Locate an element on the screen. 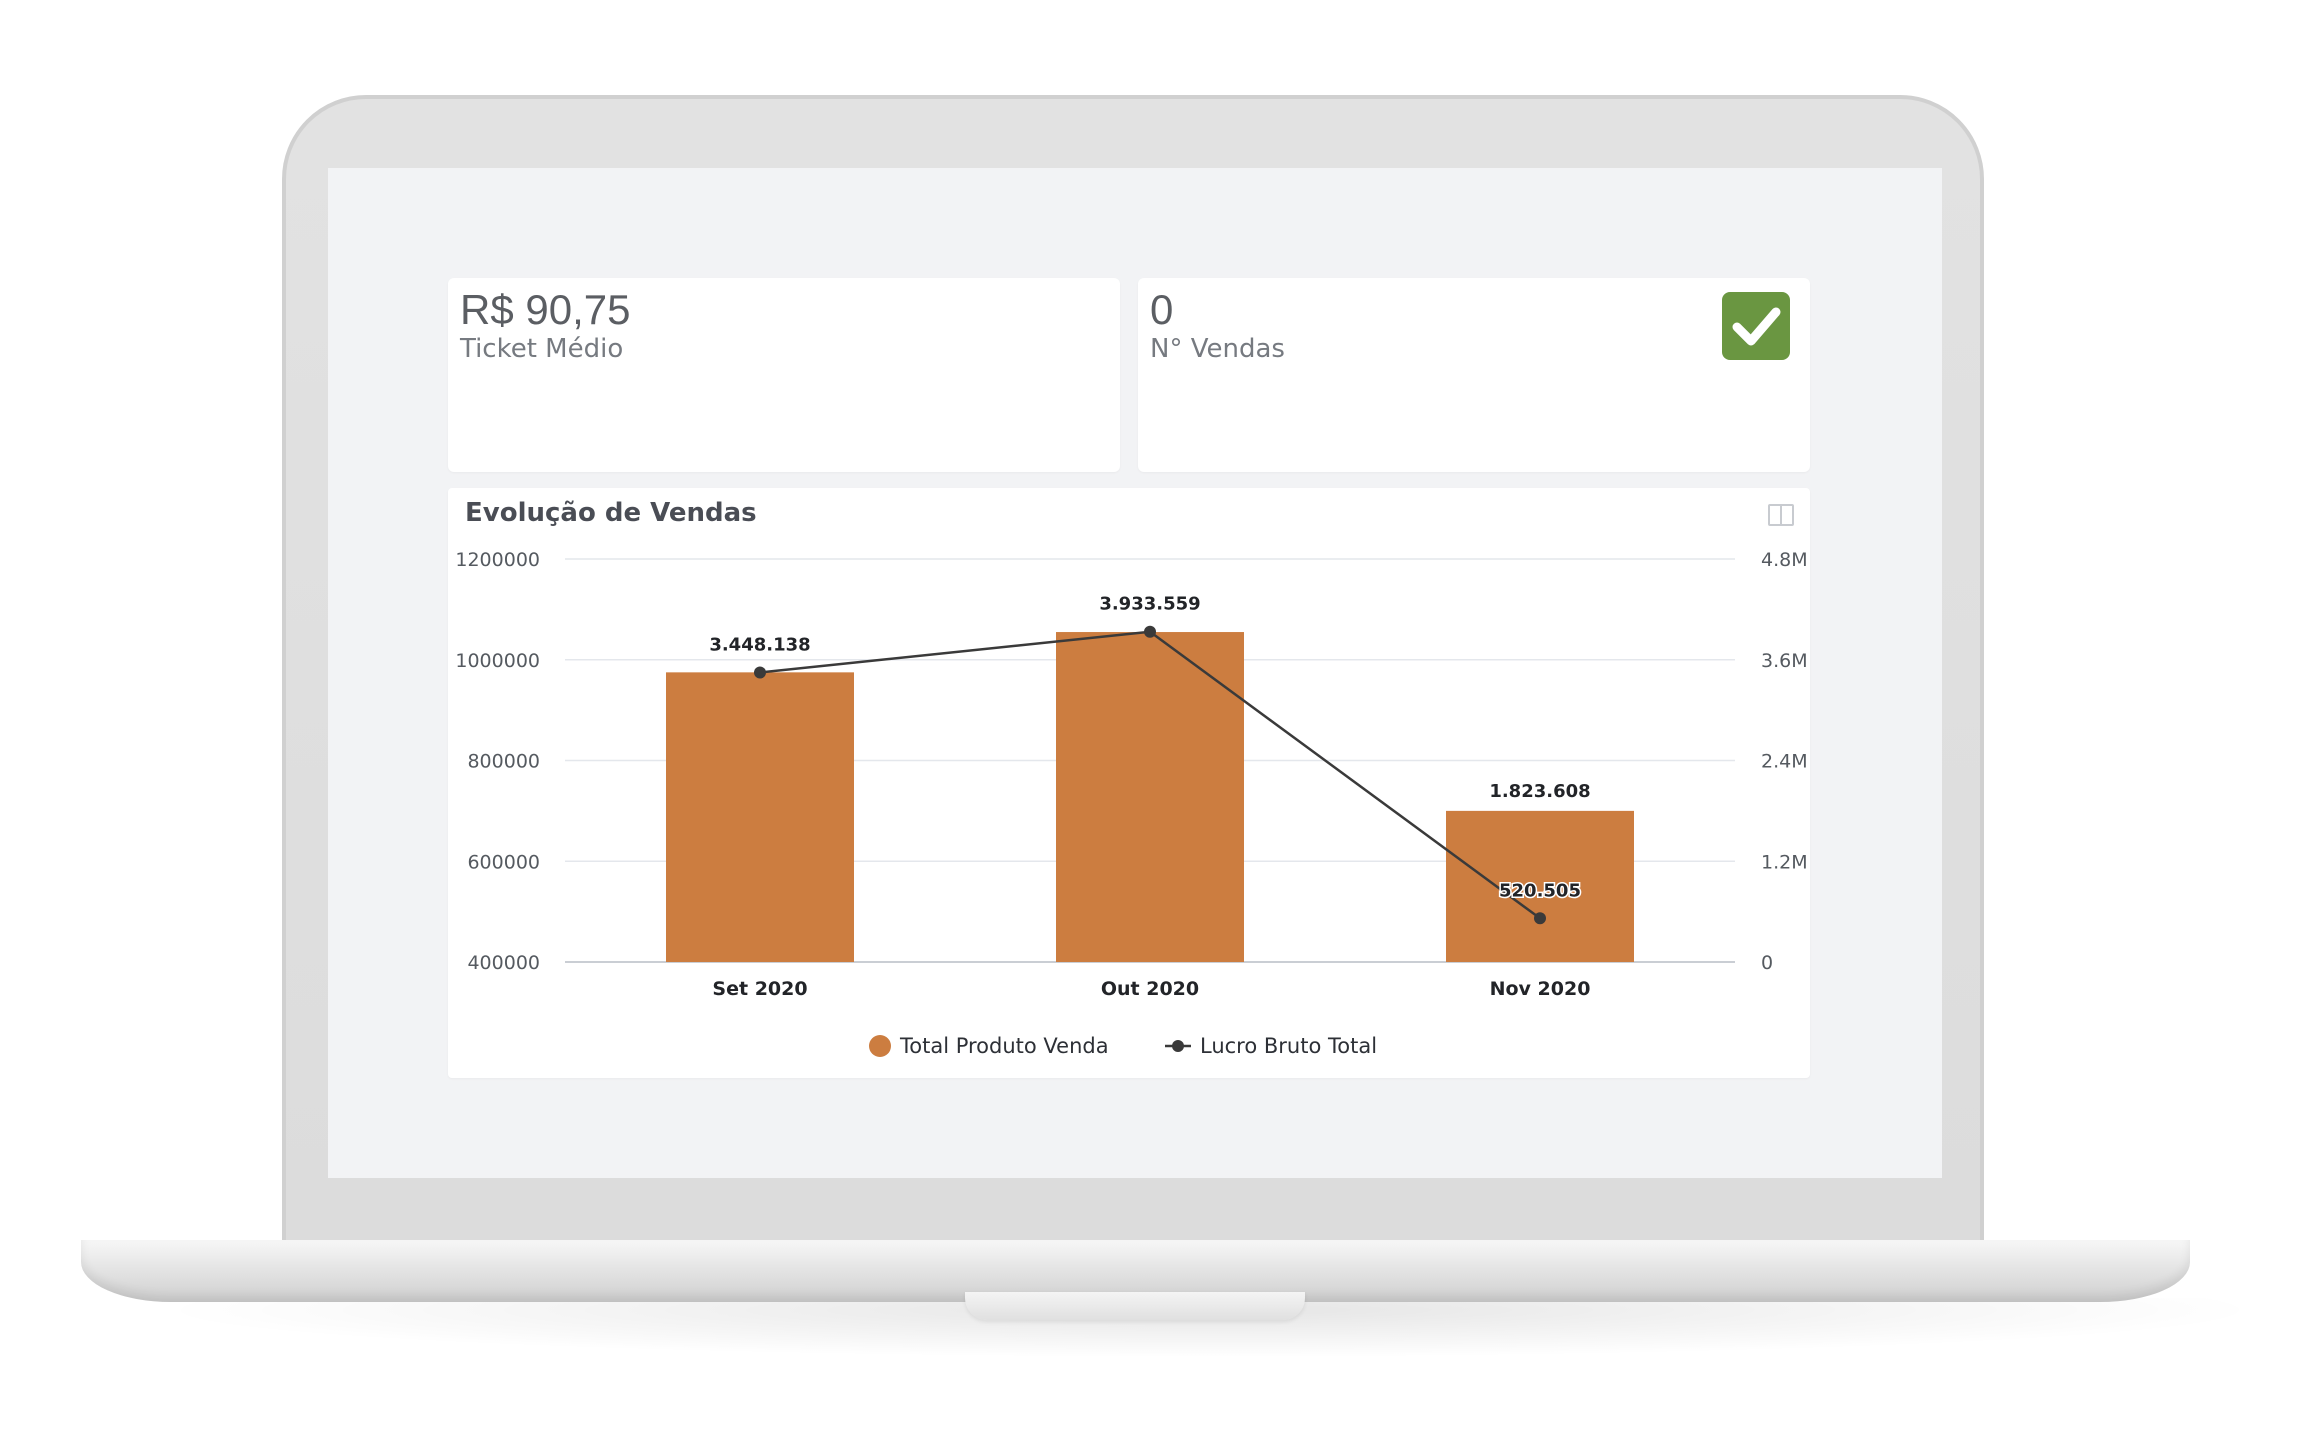 The image size is (2301, 1440). chart-title: Evolução de Vendas is located at coordinates (611, 513).